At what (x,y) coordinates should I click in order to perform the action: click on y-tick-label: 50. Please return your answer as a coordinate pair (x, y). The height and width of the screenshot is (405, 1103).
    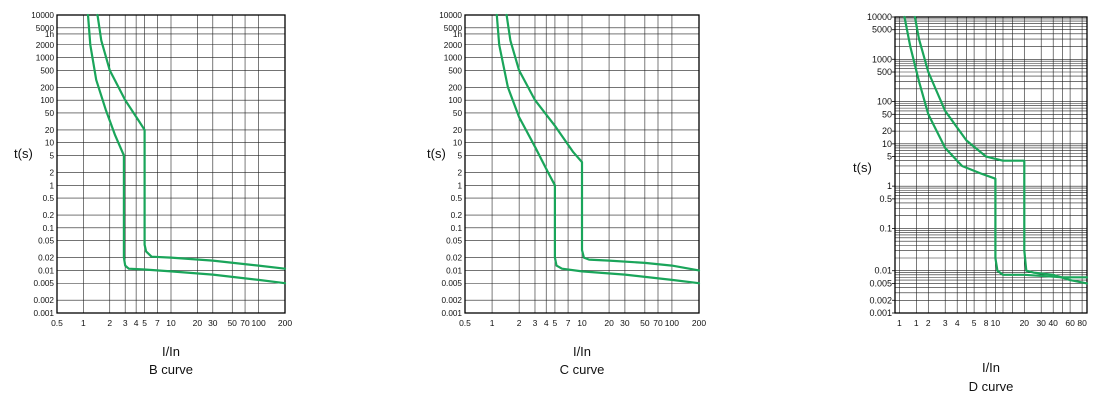
    Looking at the image, I should click on (887, 114).